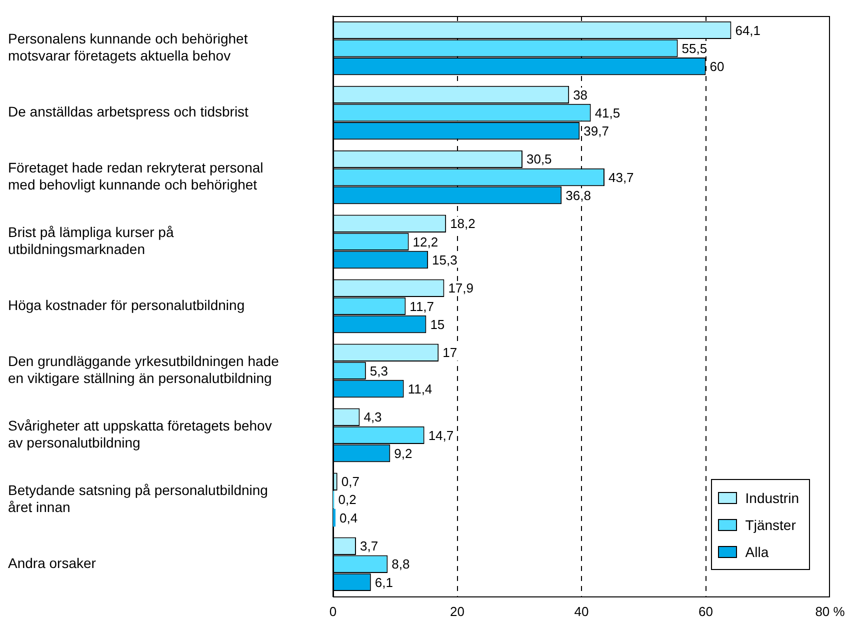 The height and width of the screenshot is (628, 858). What do you see at coordinates (748, 30) in the screenshot?
I see `data-label: 64,1` at bounding box center [748, 30].